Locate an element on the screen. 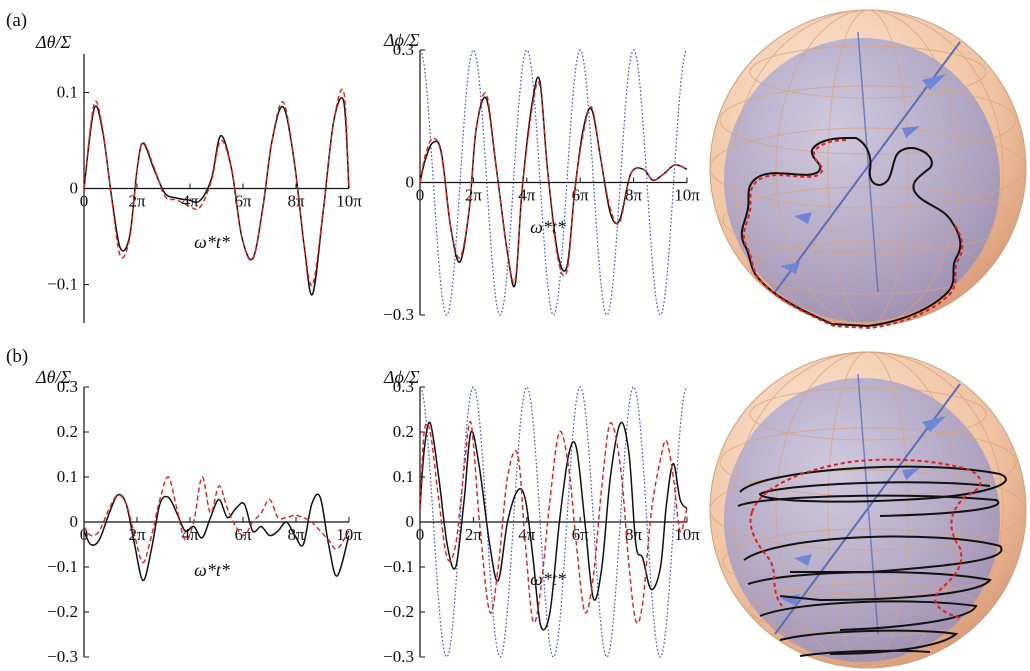 The height and width of the screenshot is (671, 1030). sphere-b-grid is located at coordinates (868, 510).